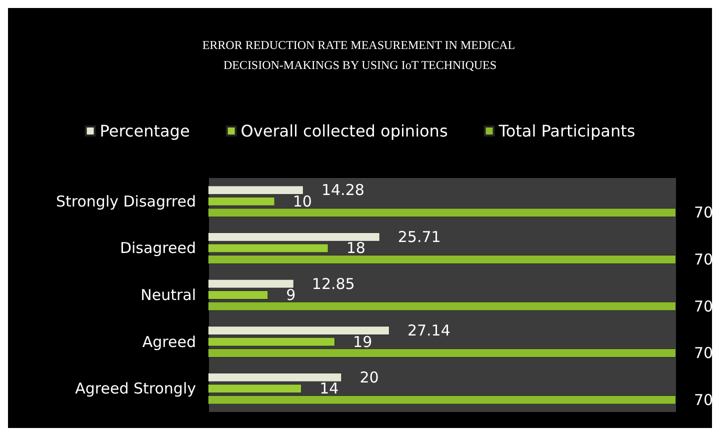 The image size is (720, 436). Describe the element at coordinates (362, 341) in the screenshot. I see `data-label: 19` at that location.